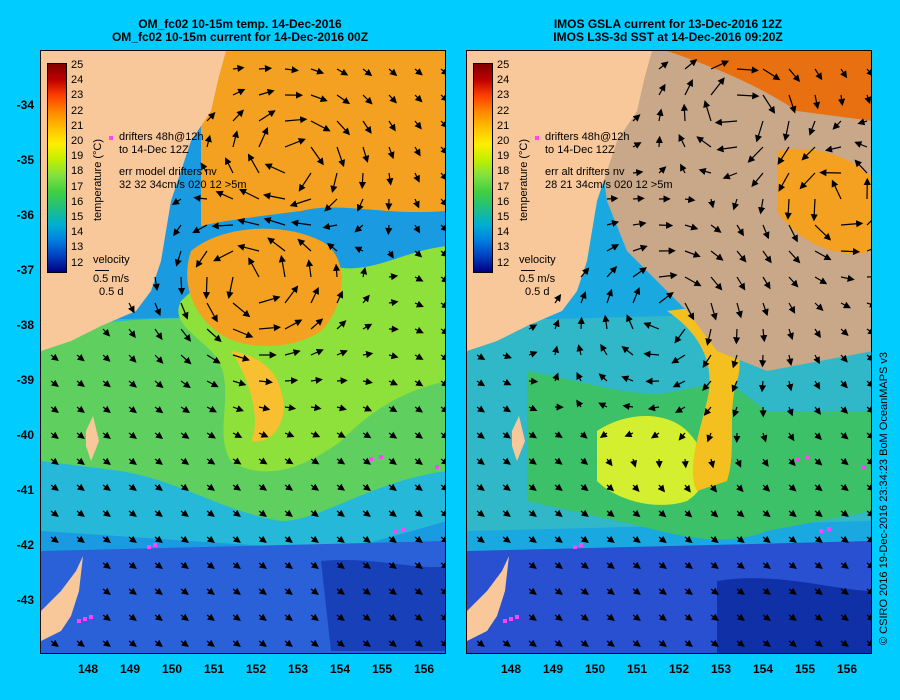 This screenshot has height=700, width=900. What do you see at coordinates (503, 232) in the screenshot?
I see `colorbar-tick-label: 14` at bounding box center [503, 232].